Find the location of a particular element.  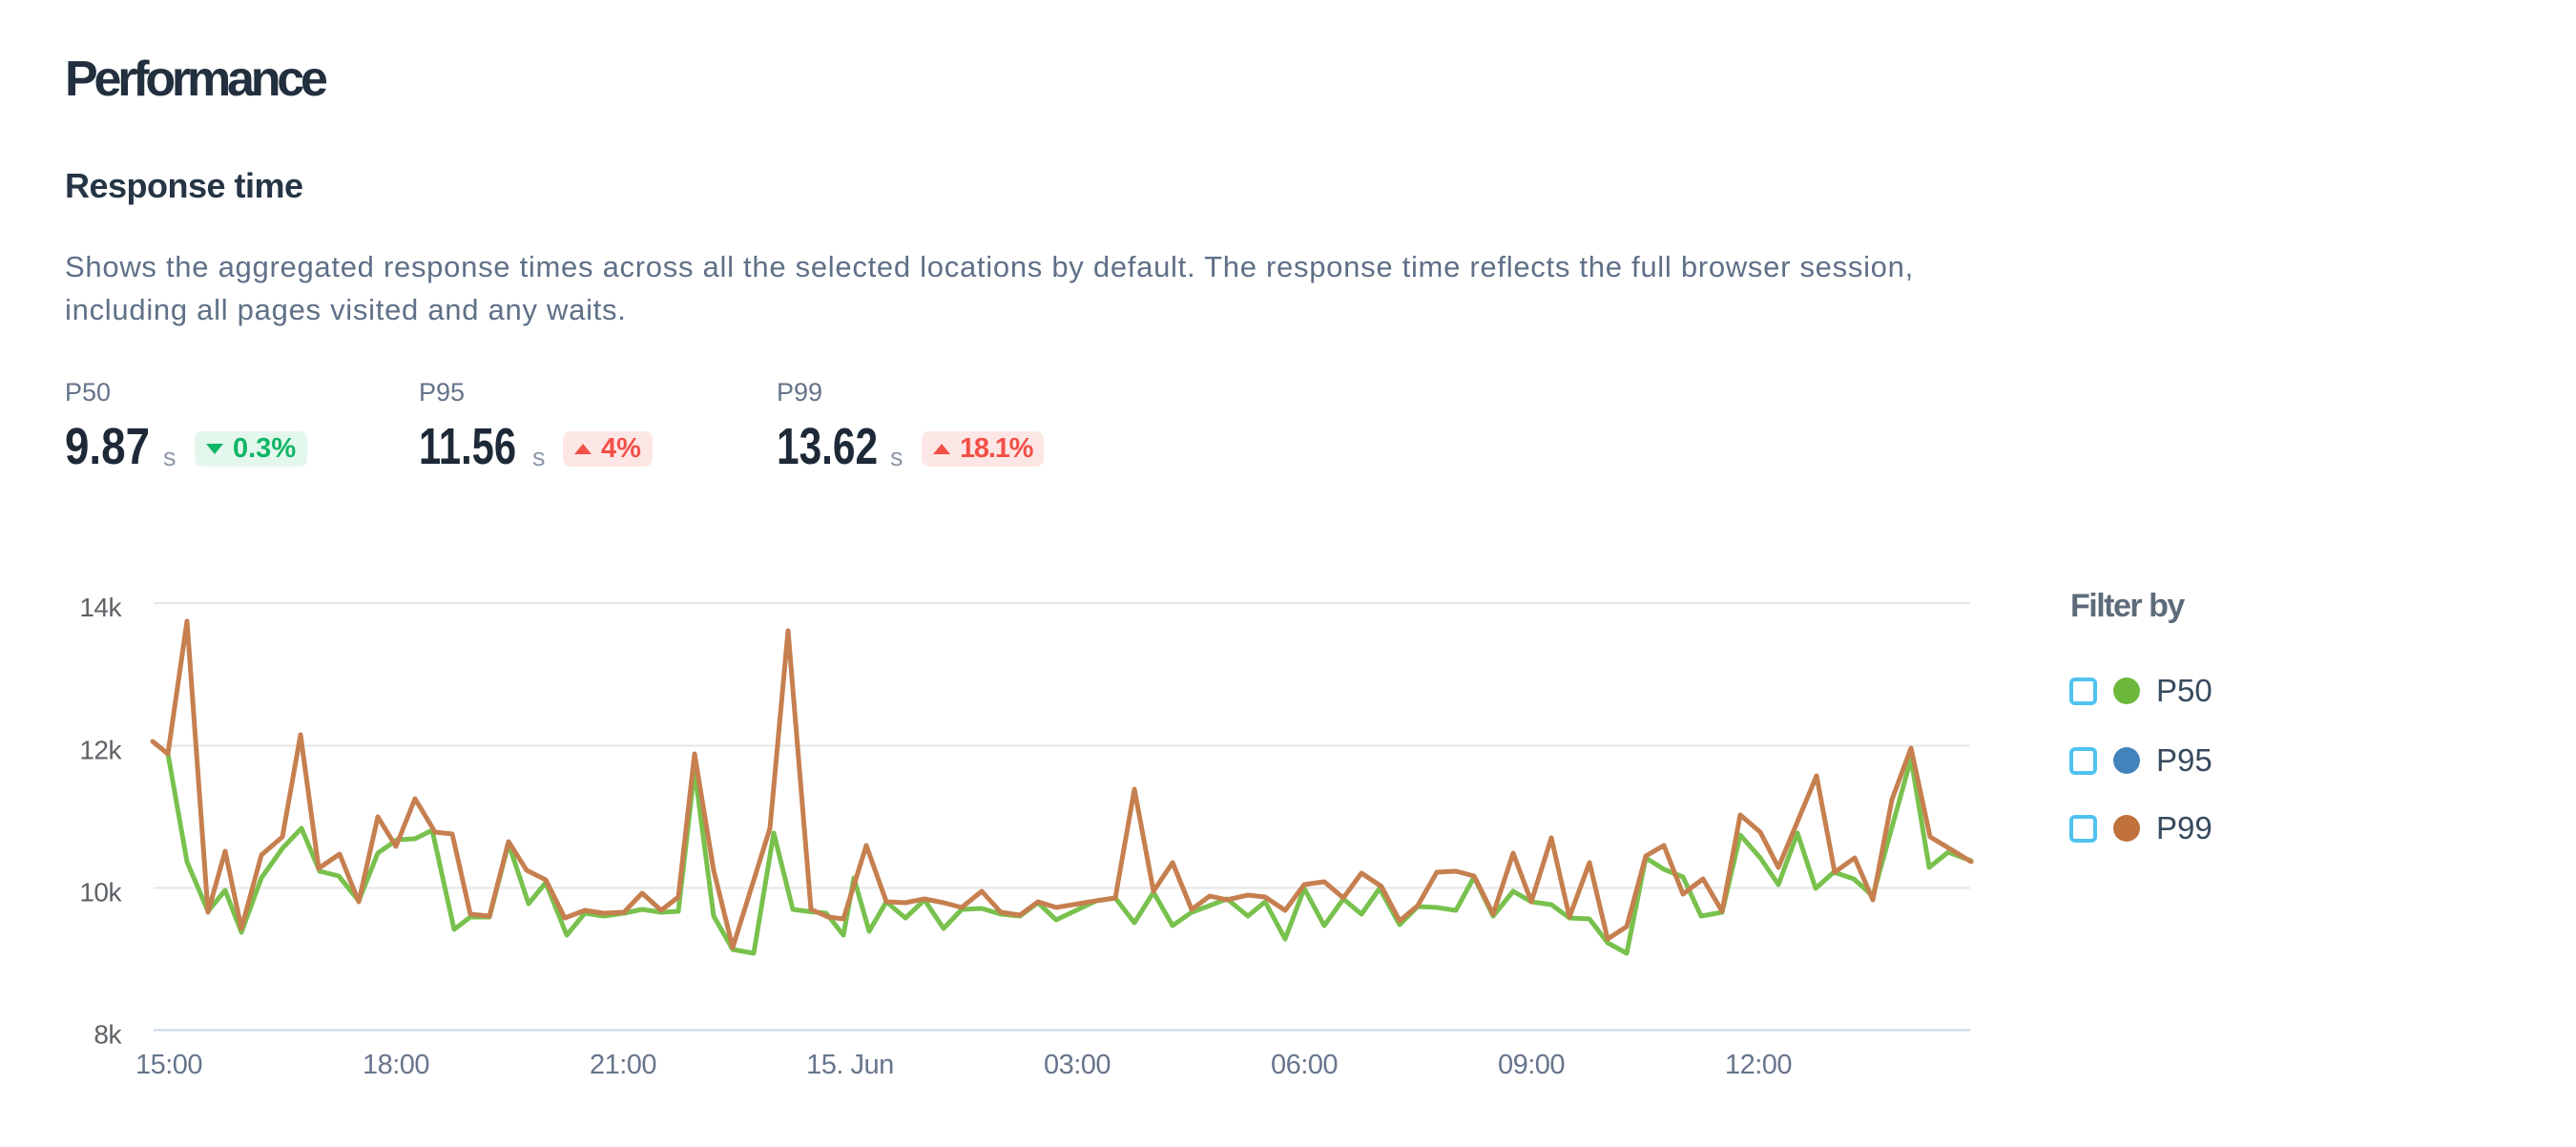

svg-text: 10k is located at coordinates (100, 893).